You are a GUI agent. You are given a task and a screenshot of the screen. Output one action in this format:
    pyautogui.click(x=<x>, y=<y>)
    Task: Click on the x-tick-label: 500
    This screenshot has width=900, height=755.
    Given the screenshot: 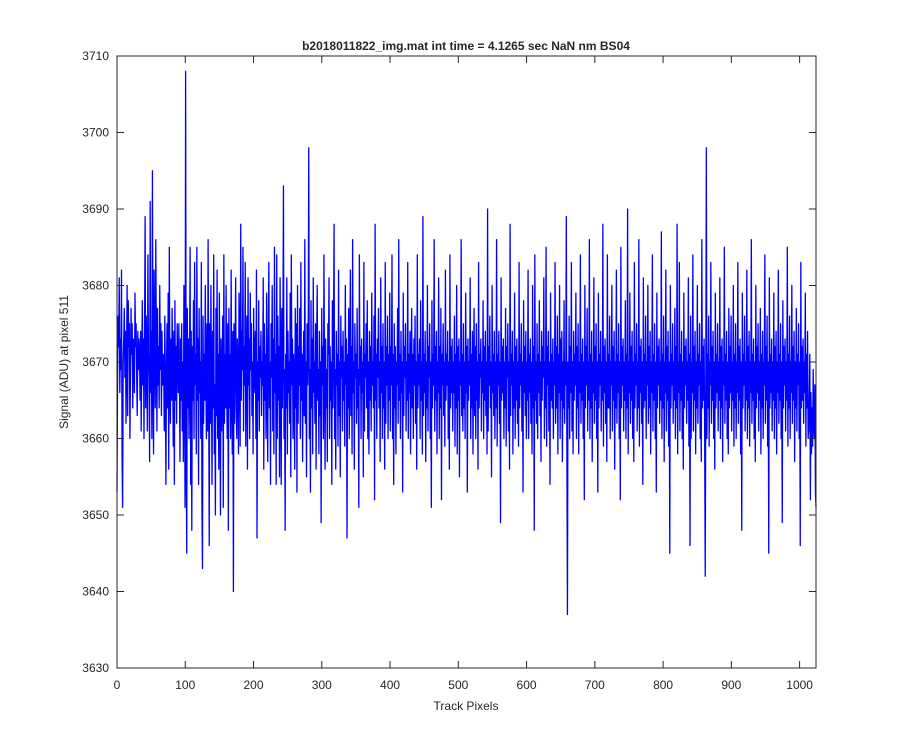 What is the action you would take?
    pyautogui.click(x=458, y=685)
    